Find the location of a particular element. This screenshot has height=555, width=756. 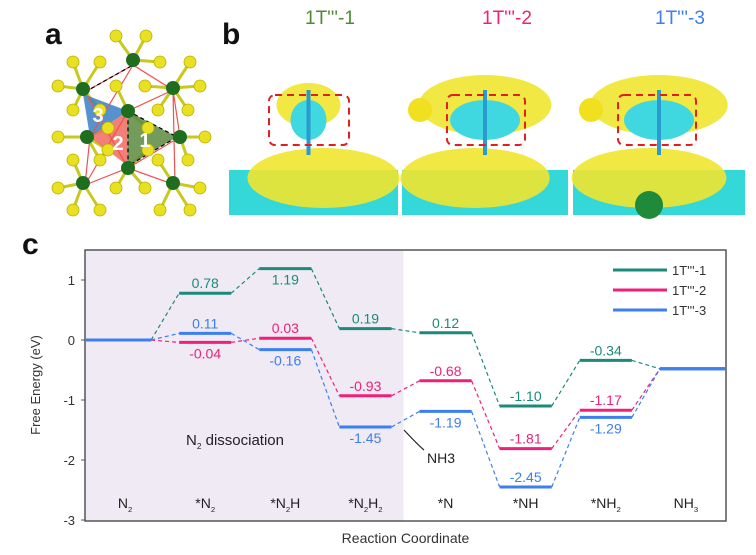

panel-b-title-1: 1T'''-1 is located at coordinates (330, 18).